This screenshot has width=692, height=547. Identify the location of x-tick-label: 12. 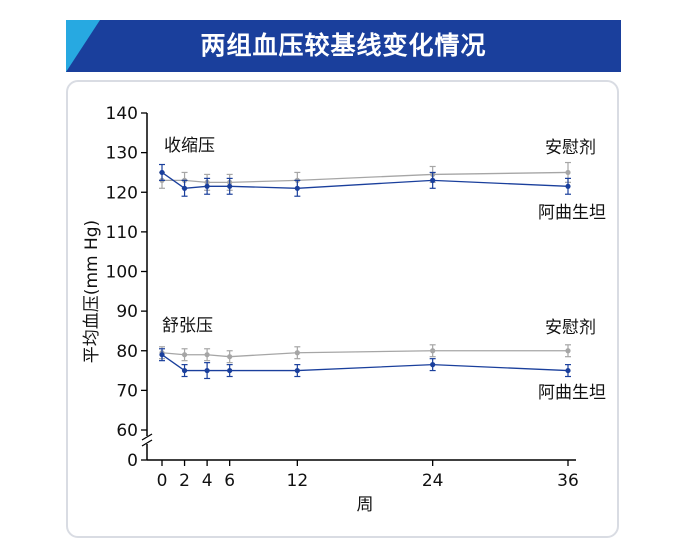
(298, 481).